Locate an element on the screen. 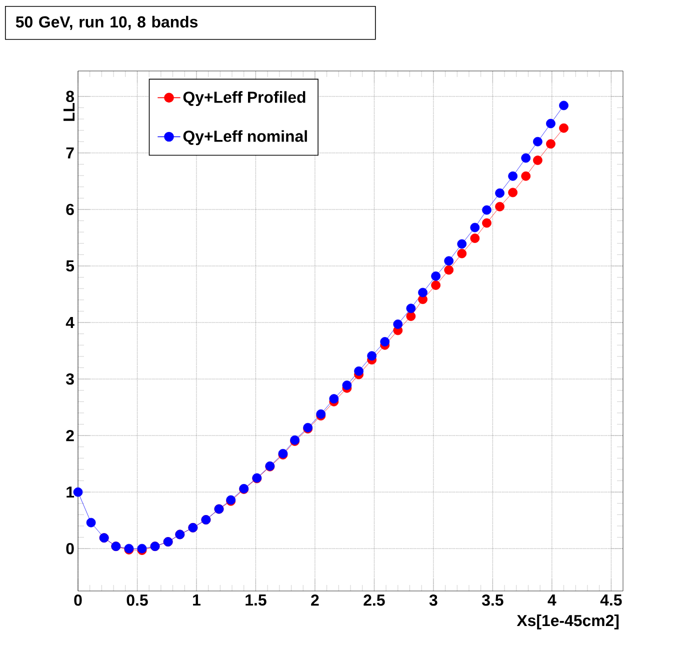 The height and width of the screenshot is (656, 693). y-tick-label: 1 is located at coordinates (70, 492).